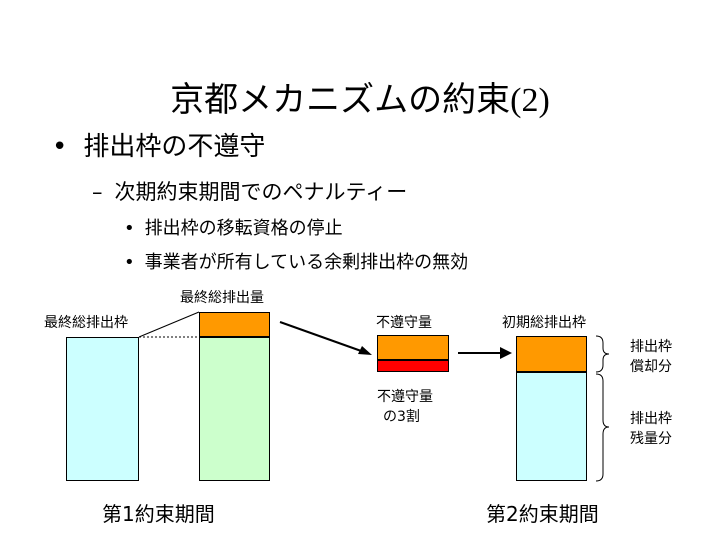 The height and width of the screenshot is (540, 720). What do you see at coordinates (602, 354) in the screenshot?
I see `brace-repay-icon` at bounding box center [602, 354].